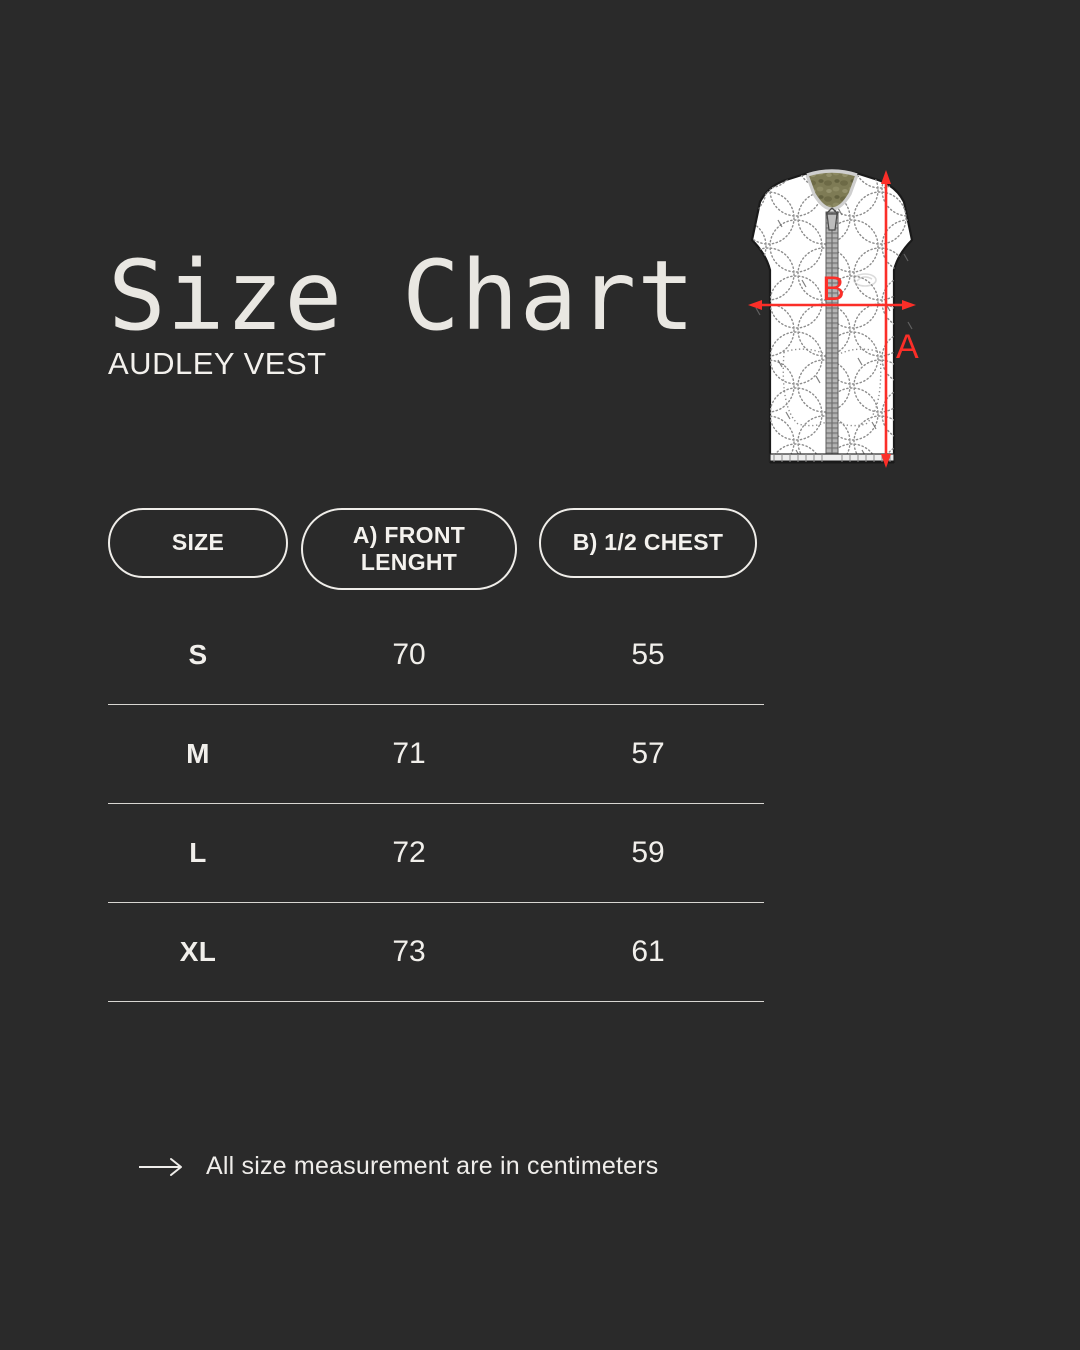  Describe the element at coordinates (198, 753) in the screenshot. I see `cell-size: M` at that location.